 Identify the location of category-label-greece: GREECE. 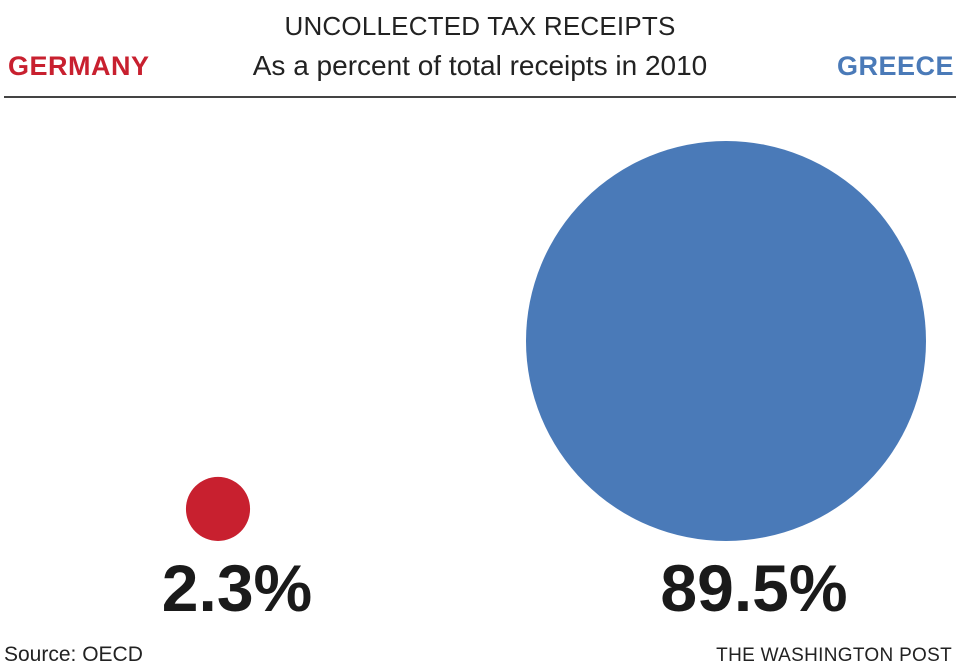
(895, 66).